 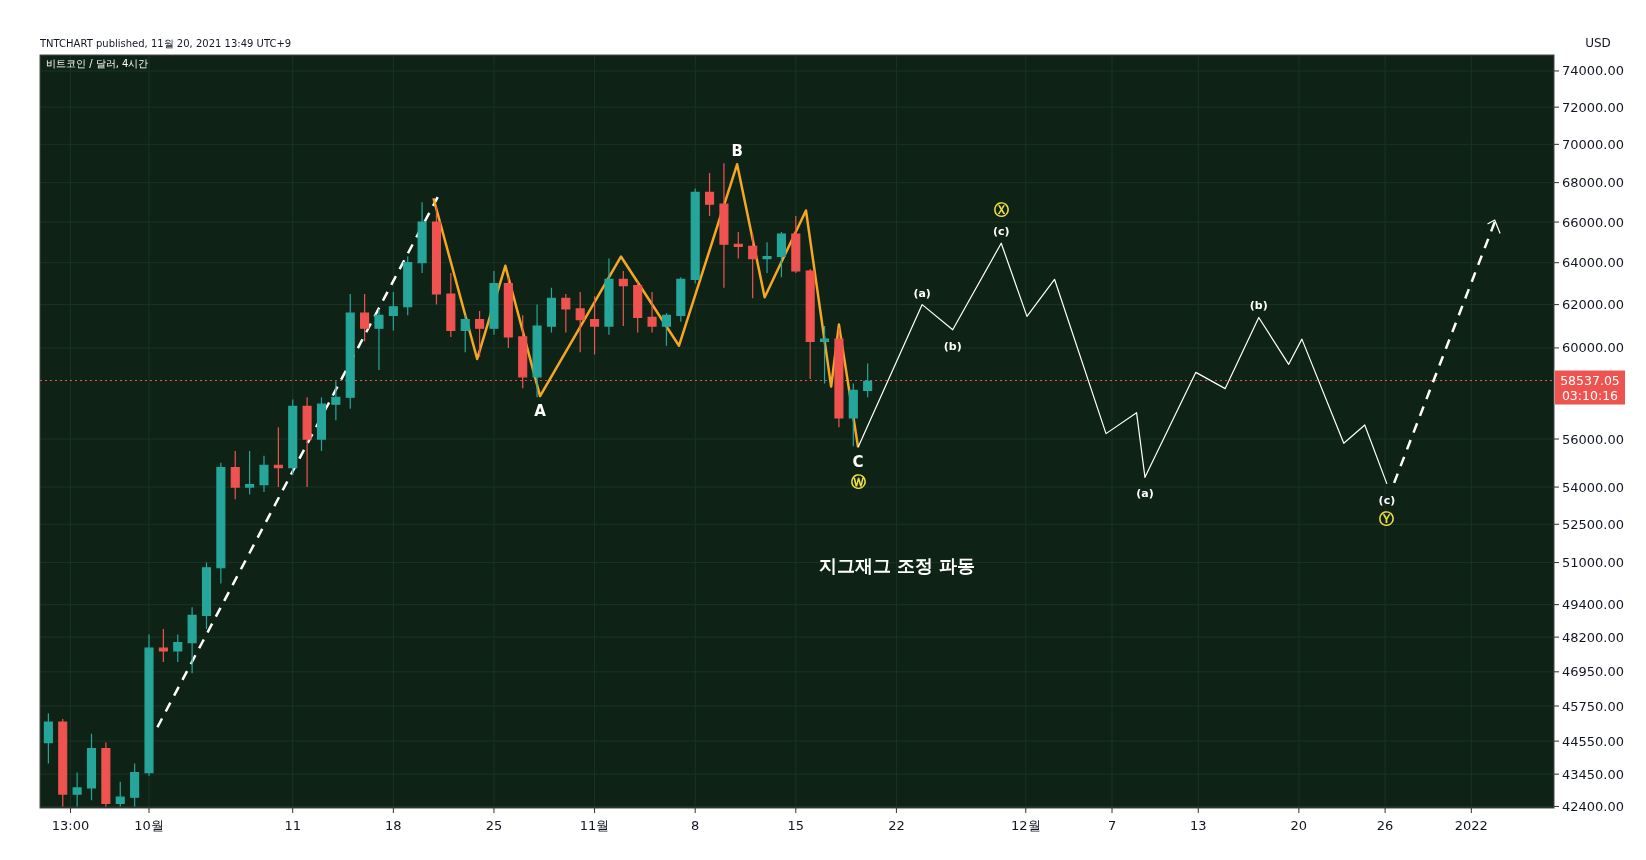 I want to click on y-tick-label: 70000.00, so click(x=1593, y=144).